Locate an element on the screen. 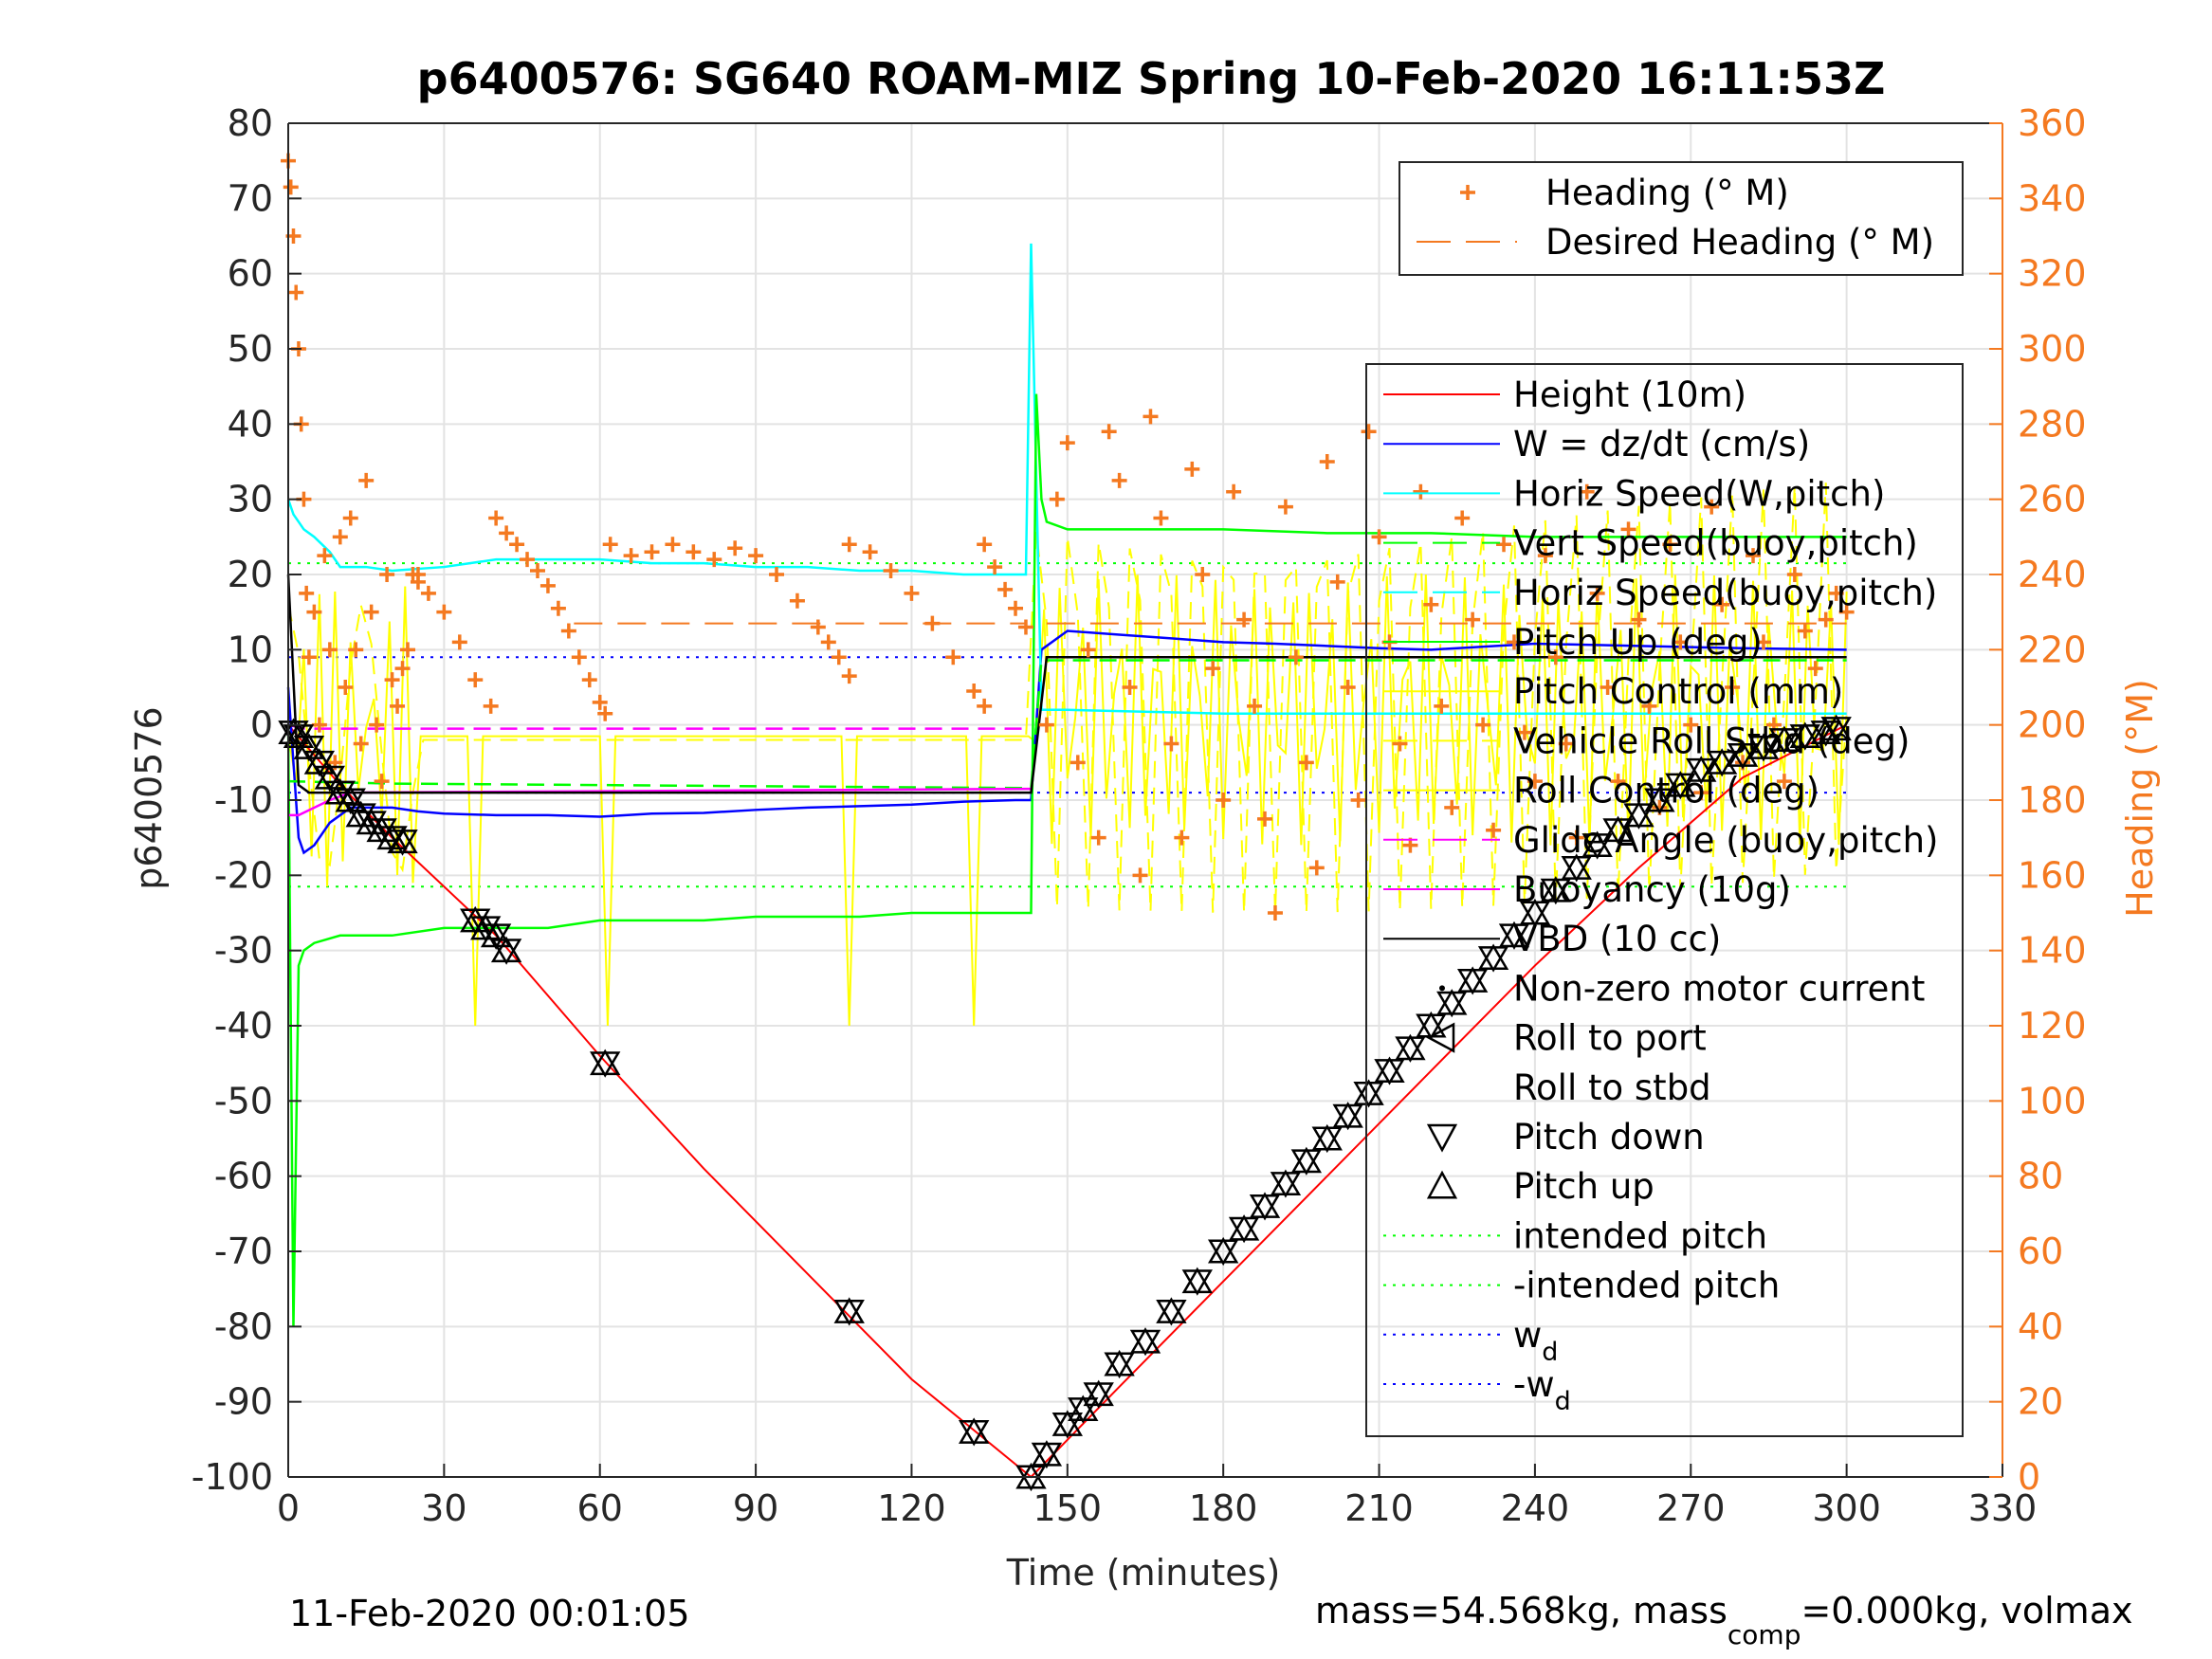 The height and width of the screenshot is (1659, 2212). legend-label: Pitch down is located at coordinates (1609, 1137).